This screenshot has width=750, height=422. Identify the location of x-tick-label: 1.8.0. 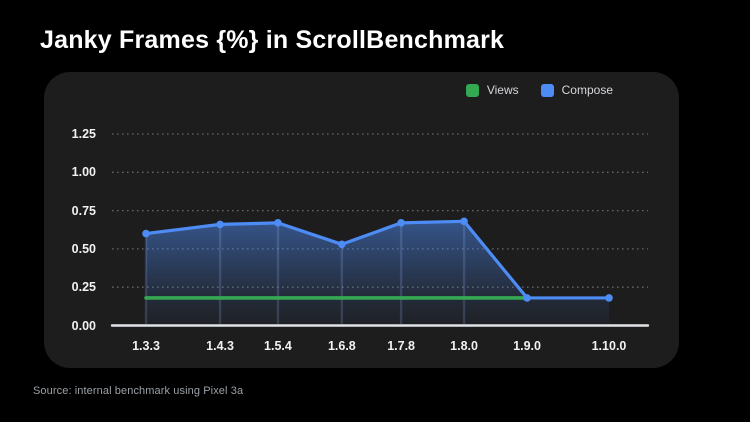
(464, 346).